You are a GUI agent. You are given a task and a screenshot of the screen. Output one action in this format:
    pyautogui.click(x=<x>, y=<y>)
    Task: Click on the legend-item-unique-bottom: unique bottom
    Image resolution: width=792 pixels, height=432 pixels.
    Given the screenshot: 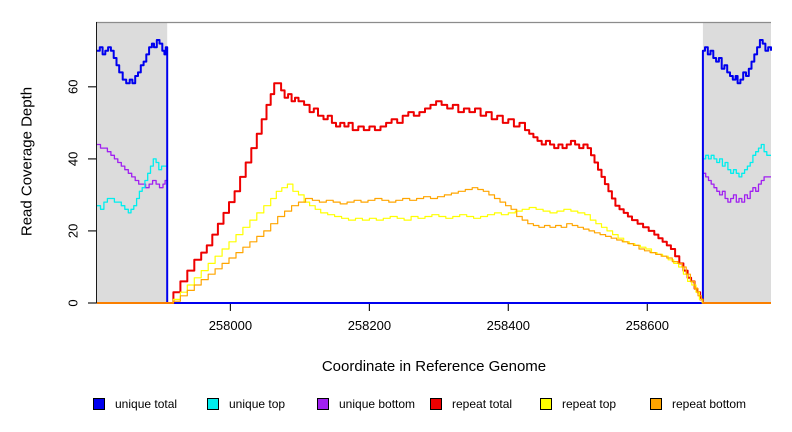 What is the action you would take?
    pyautogui.click(x=366, y=404)
    